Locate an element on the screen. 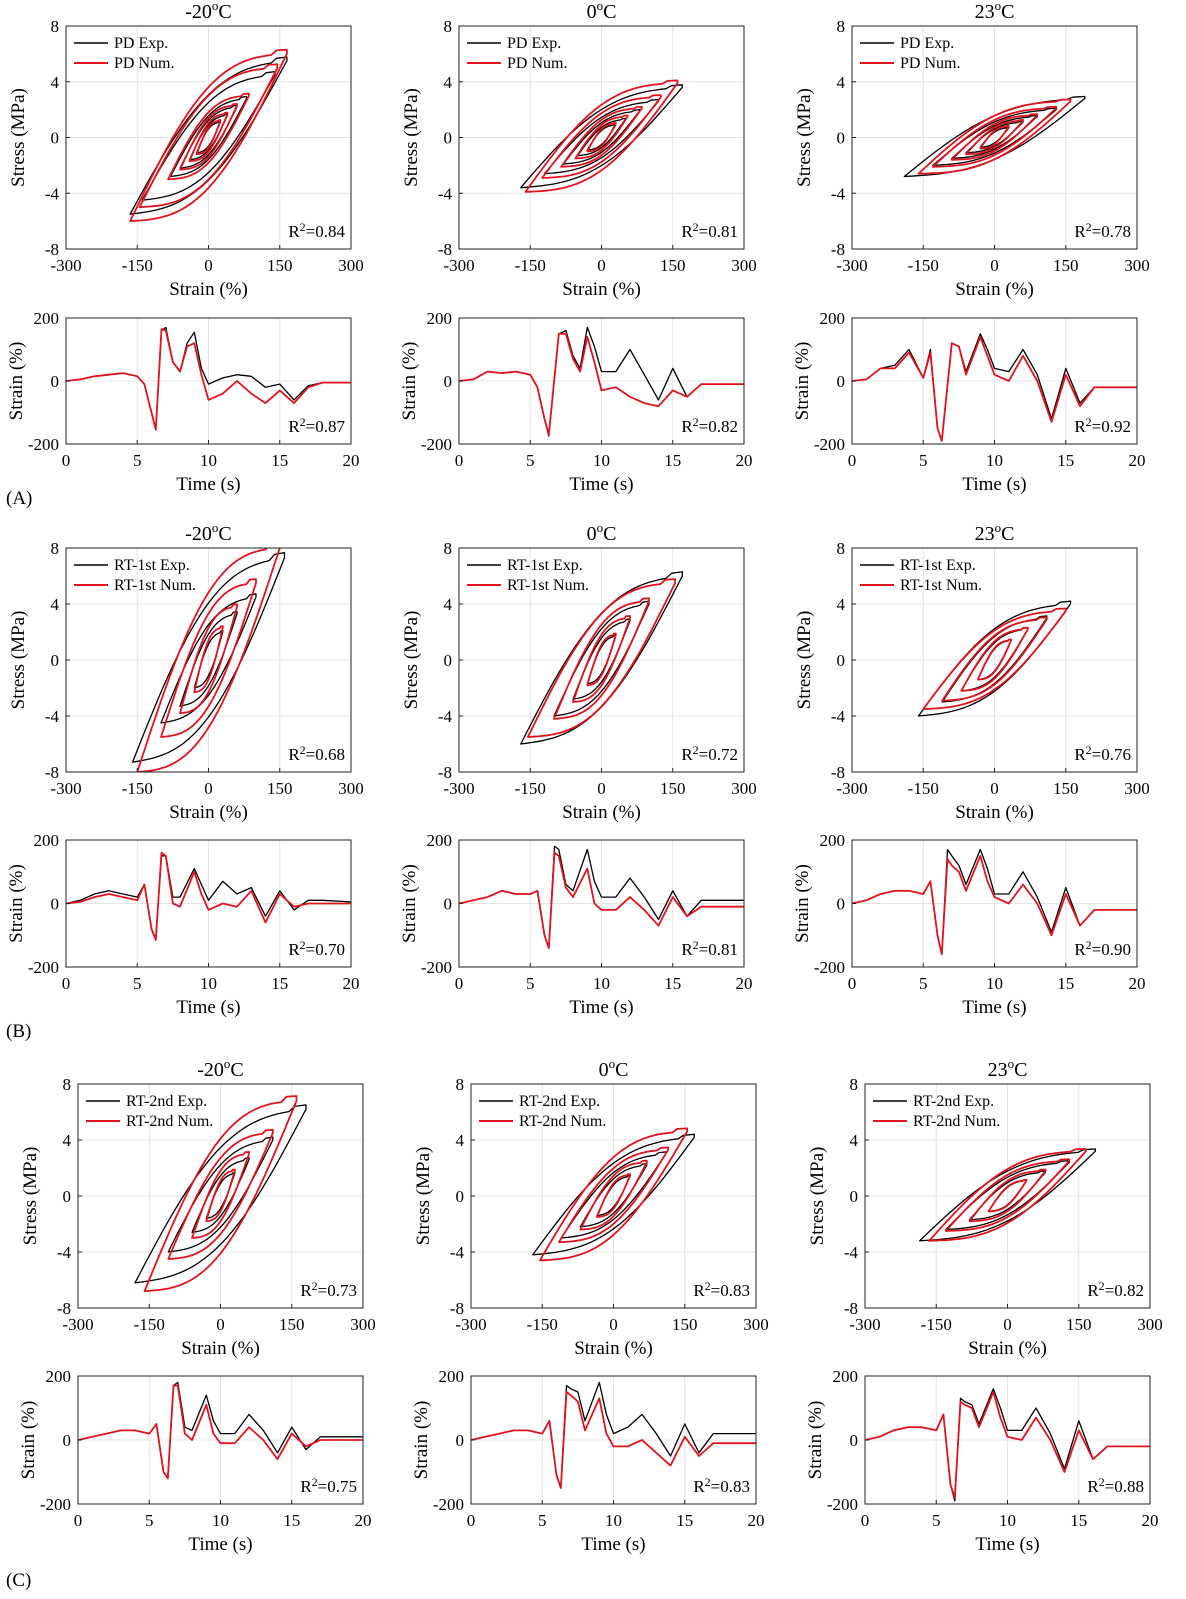 The width and height of the screenshot is (1186, 1599). r2-annotation: R2=0.82 is located at coordinates (1115, 1289).